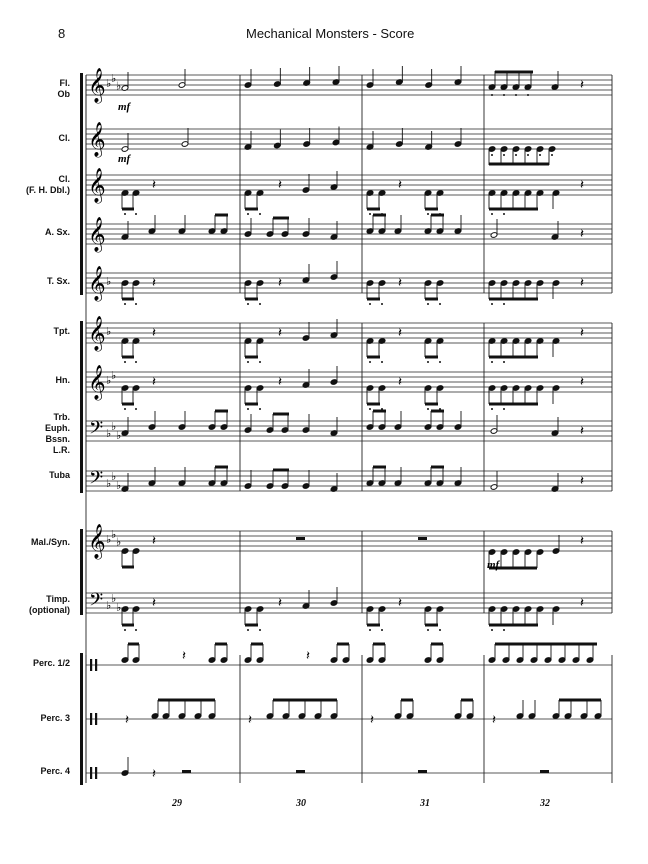  Describe the element at coordinates (349, 773) in the screenshot. I see `staff-perc4` at that location.